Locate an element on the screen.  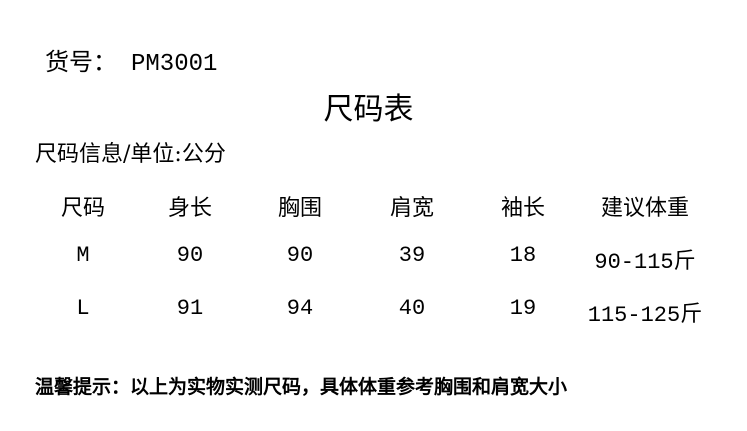
table-cell: 40 is located at coordinates (412, 308).